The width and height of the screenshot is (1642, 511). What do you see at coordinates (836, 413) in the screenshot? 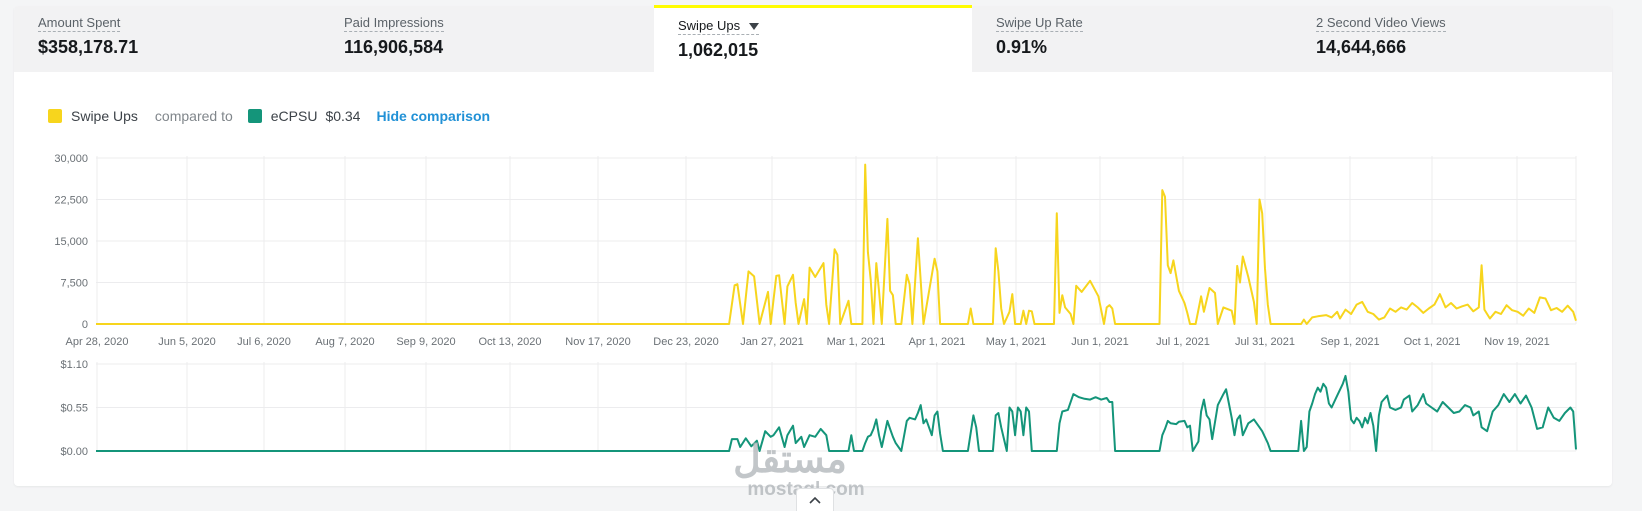
I see `ecpsu-line` at bounding box center [836, 413].